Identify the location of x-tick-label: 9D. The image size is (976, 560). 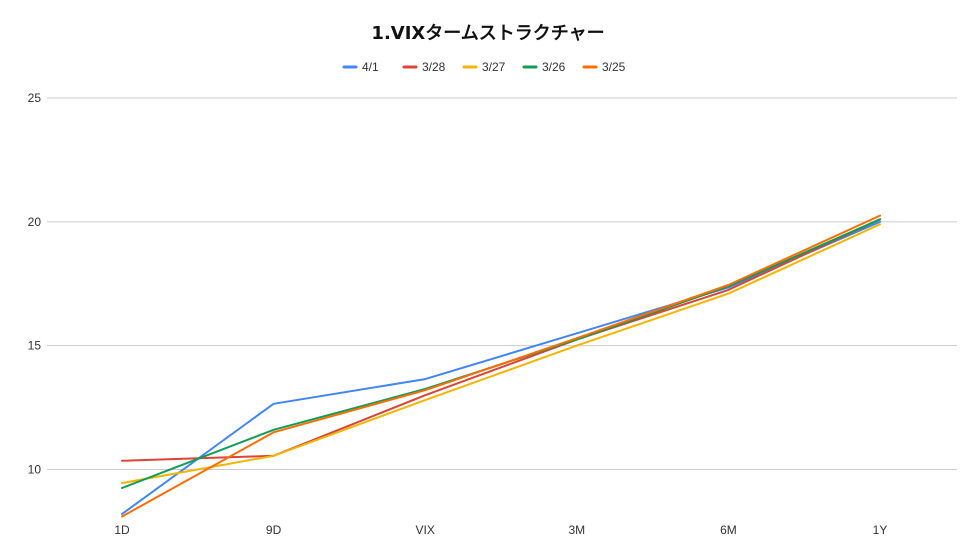
(274, 530).